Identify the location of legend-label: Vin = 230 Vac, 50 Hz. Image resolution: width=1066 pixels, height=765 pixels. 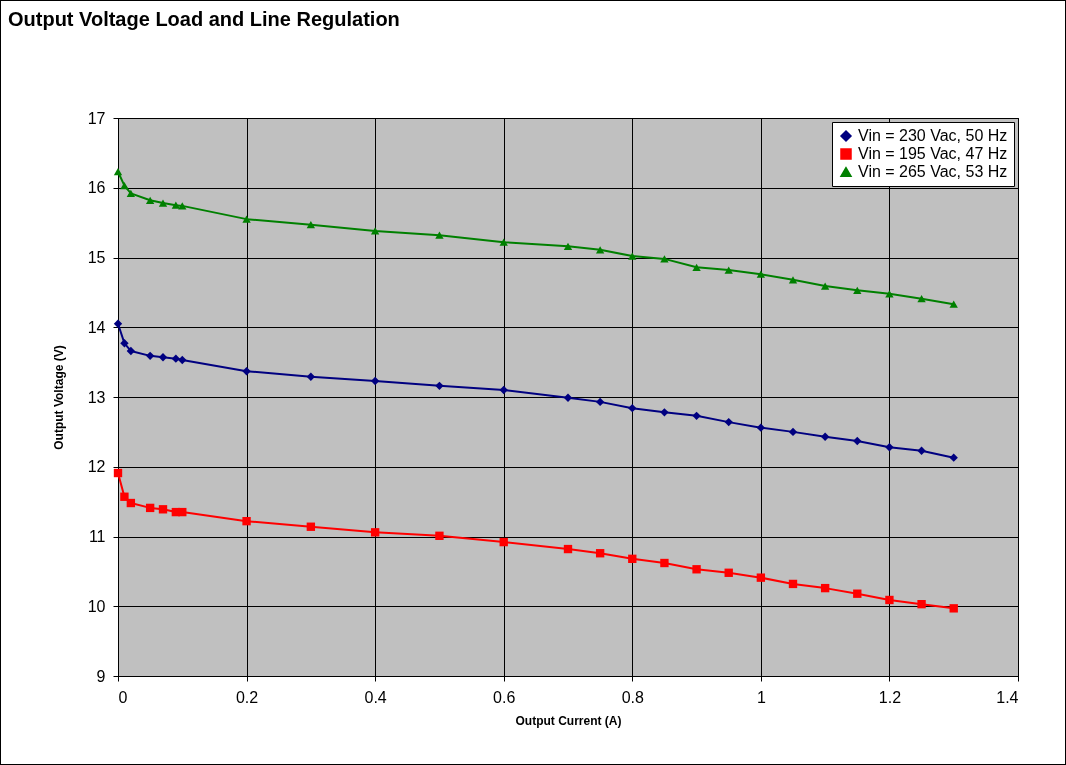
(933, 135).